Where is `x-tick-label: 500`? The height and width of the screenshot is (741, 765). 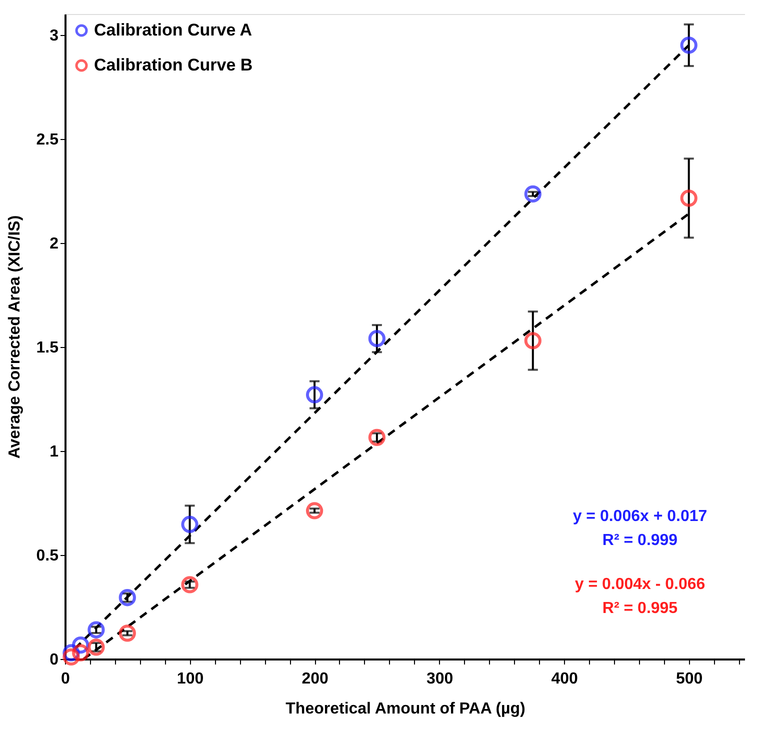 x-tick-label: 500 is located at coordinates (689, 679).